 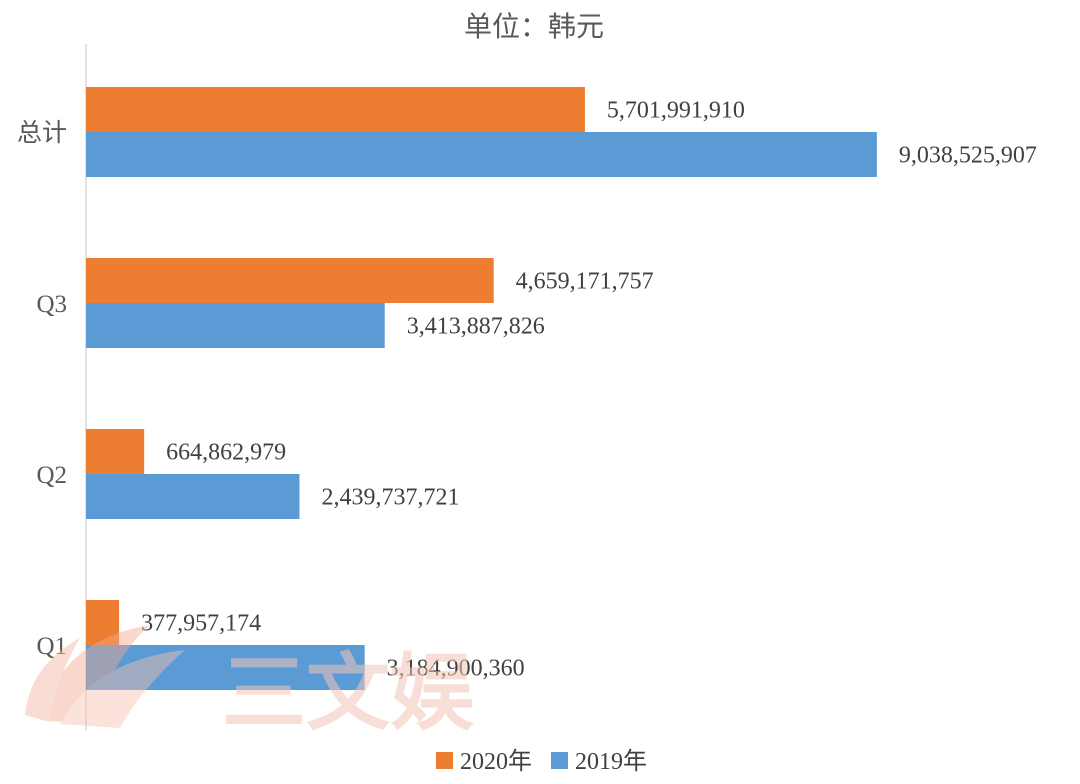 I want to click on data-label: 3,184,900,360, so click(x=456, y=669).